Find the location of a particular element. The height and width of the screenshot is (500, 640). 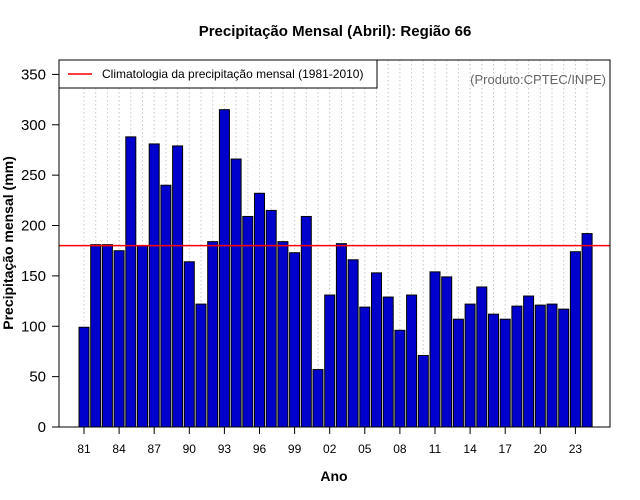

bar-2019 is located at coordinates (529, 361).